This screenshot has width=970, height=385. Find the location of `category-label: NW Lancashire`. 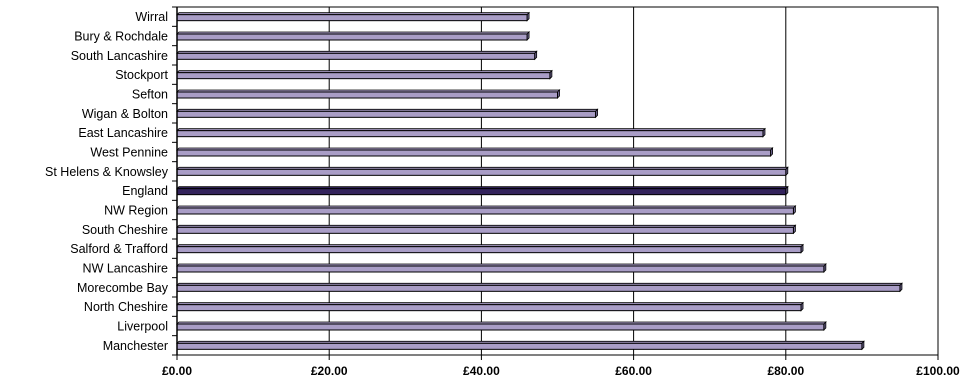

category-label: NW Lancashire is located at coordinates (125, 269).